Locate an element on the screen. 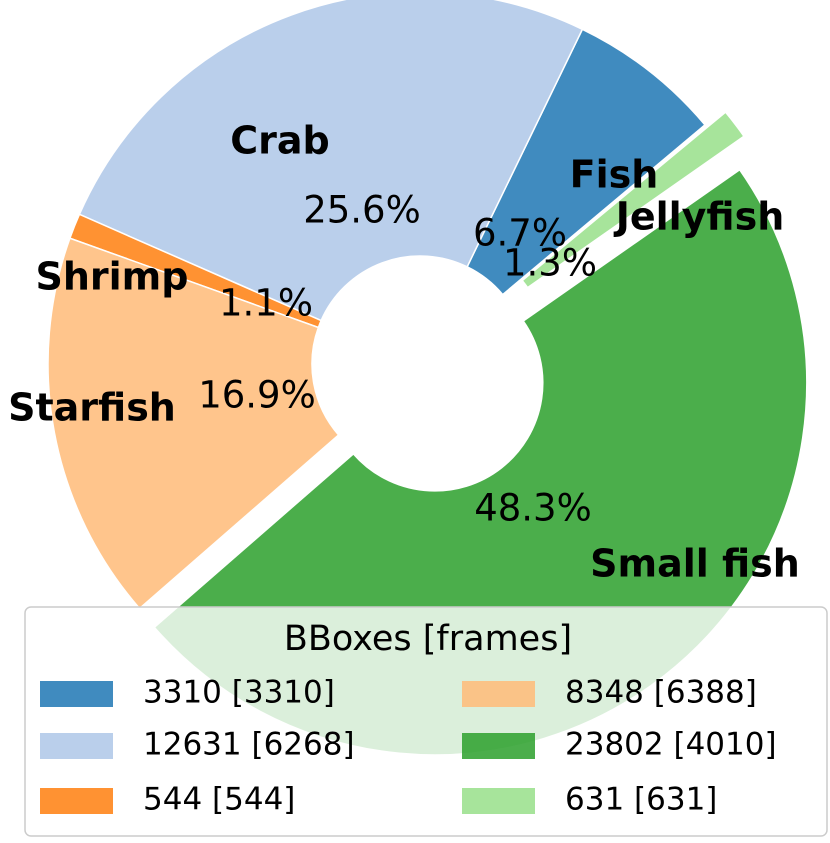  value-label: 16.9% is located at coordinates (257, 395).